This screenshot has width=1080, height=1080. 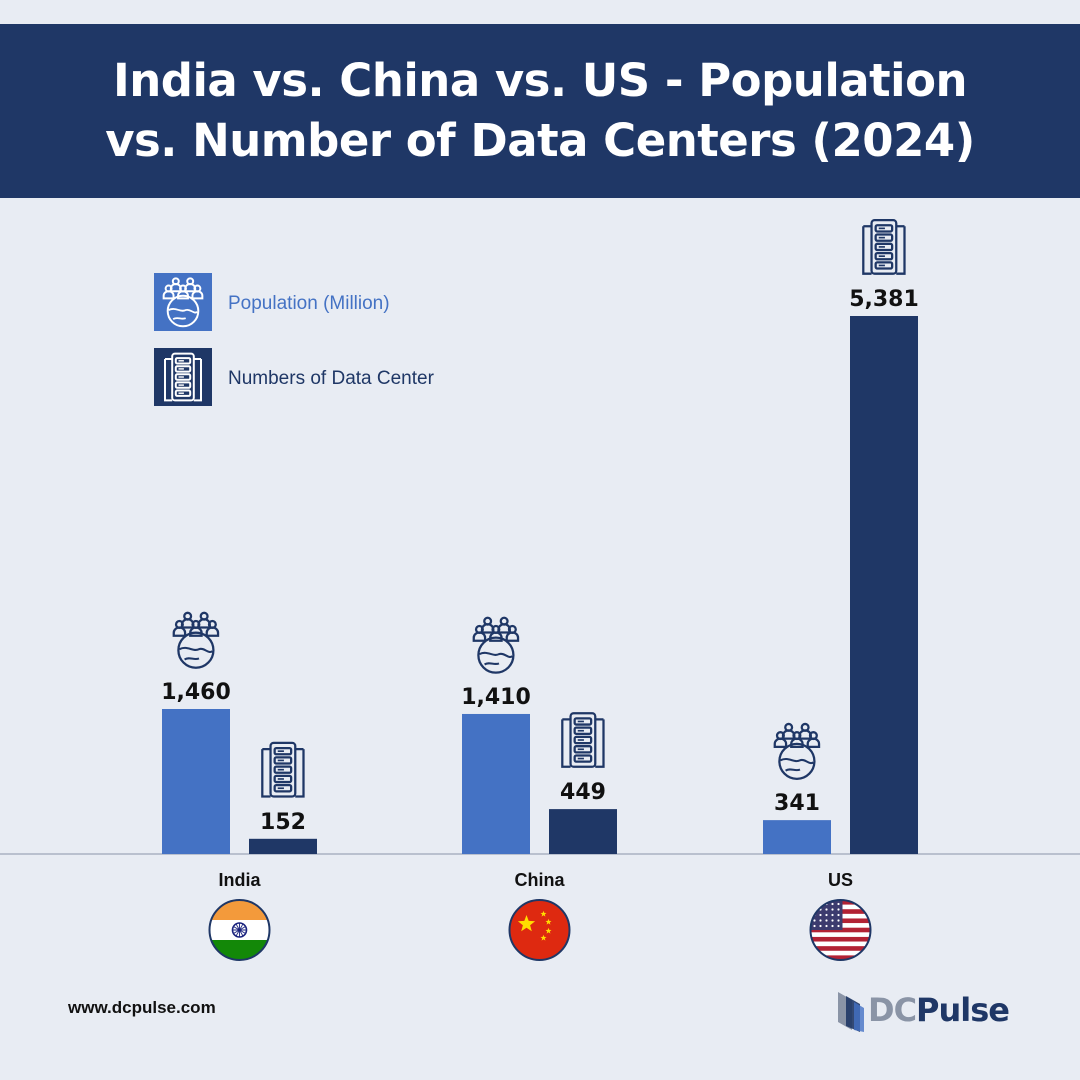 I want to click on footer-url: www.dcpulse.com, so click(x=142, y=1007).